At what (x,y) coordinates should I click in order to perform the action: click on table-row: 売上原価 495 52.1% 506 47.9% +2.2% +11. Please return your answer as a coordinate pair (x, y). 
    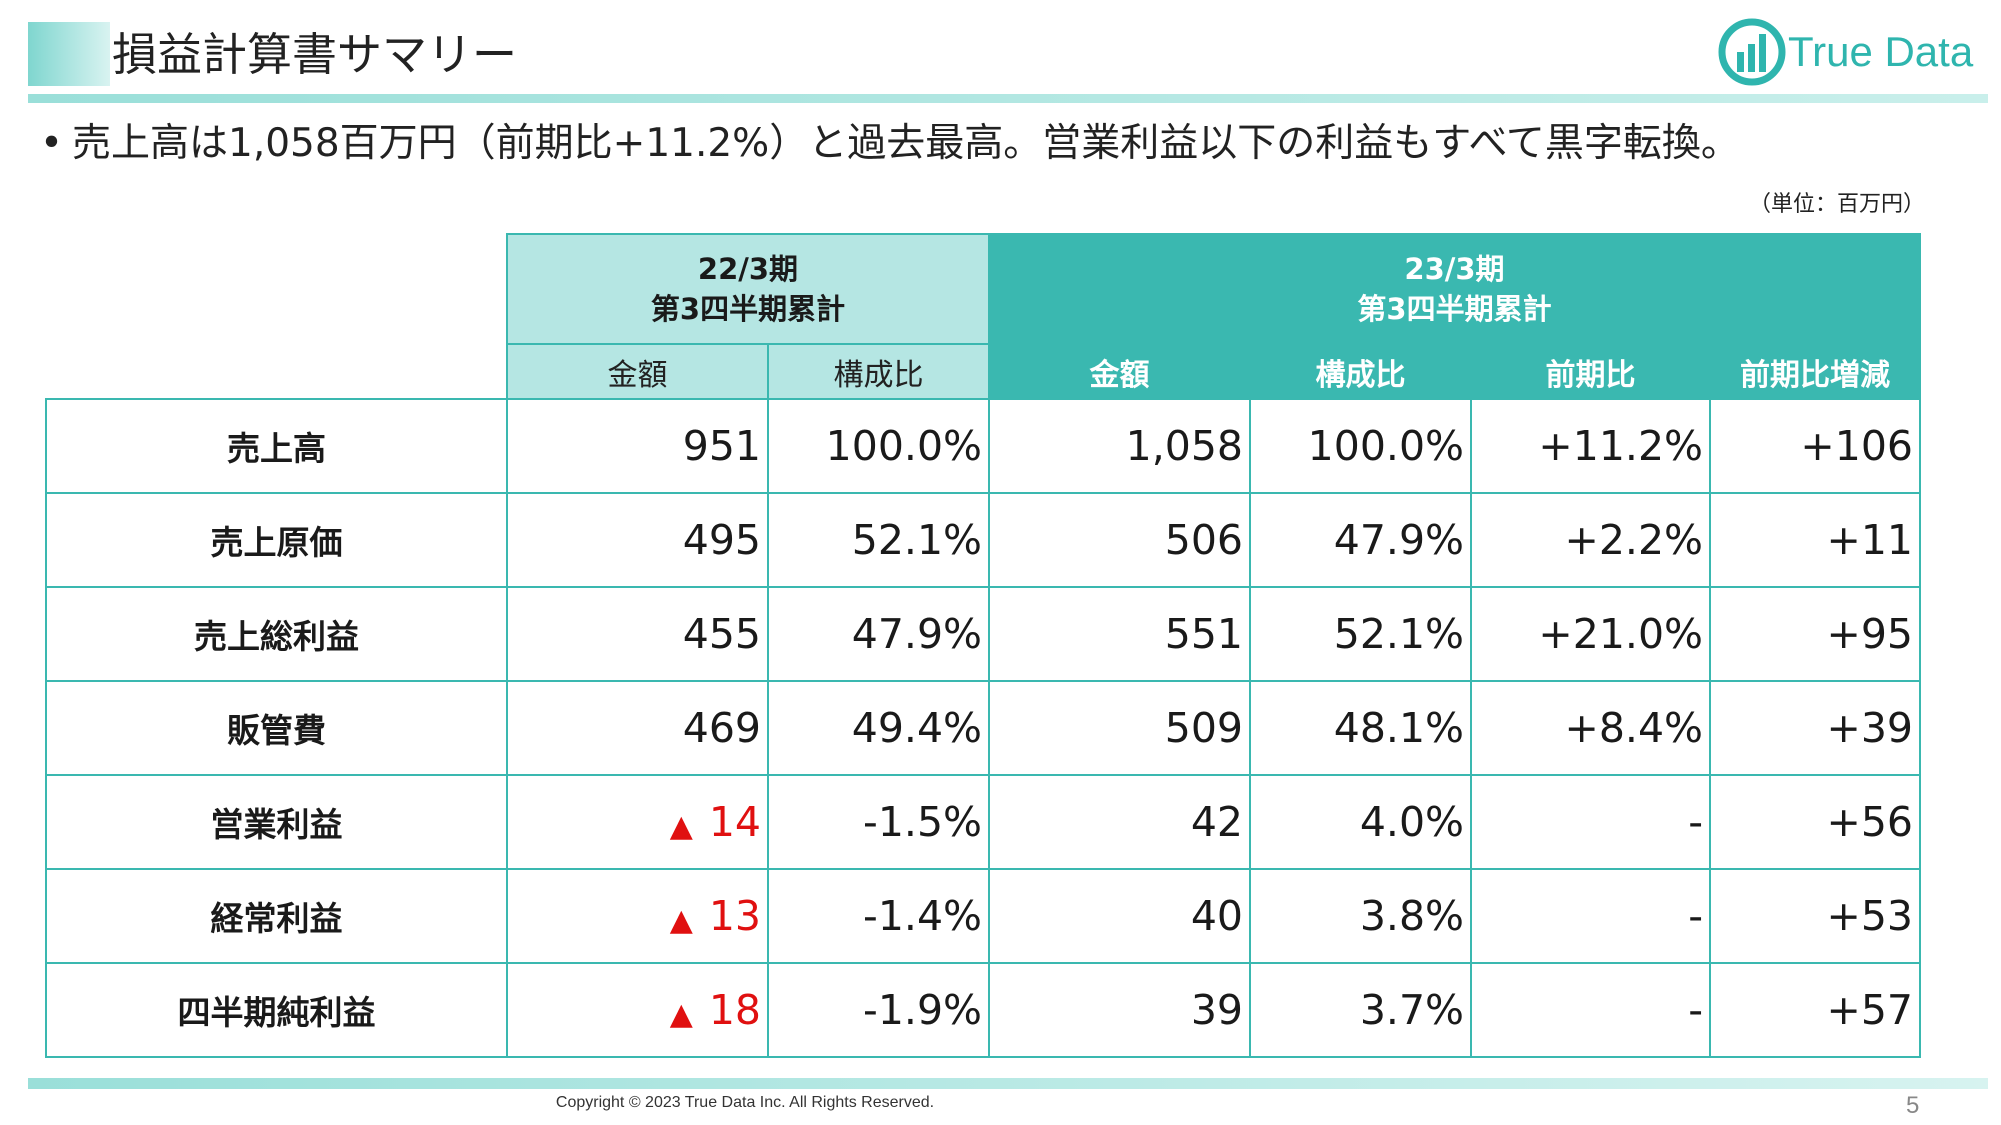
    Looking at the image, I should click on (983, 540).